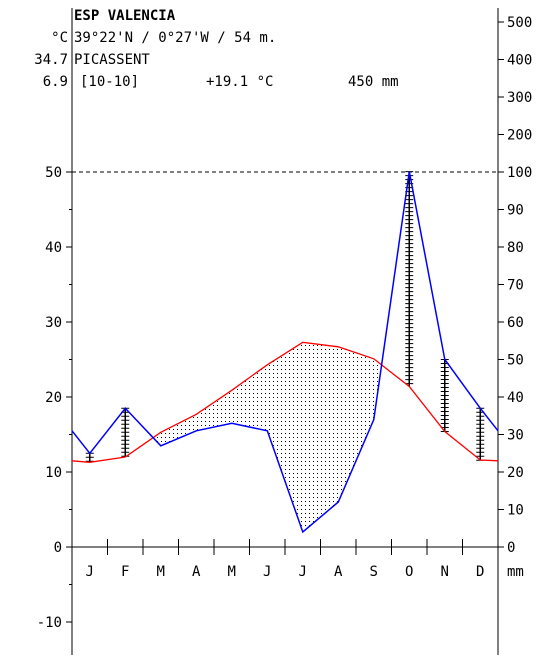 This screenshot has height=659, width=551. I want to click on min-temperature: 6.9, so click(55, 82).